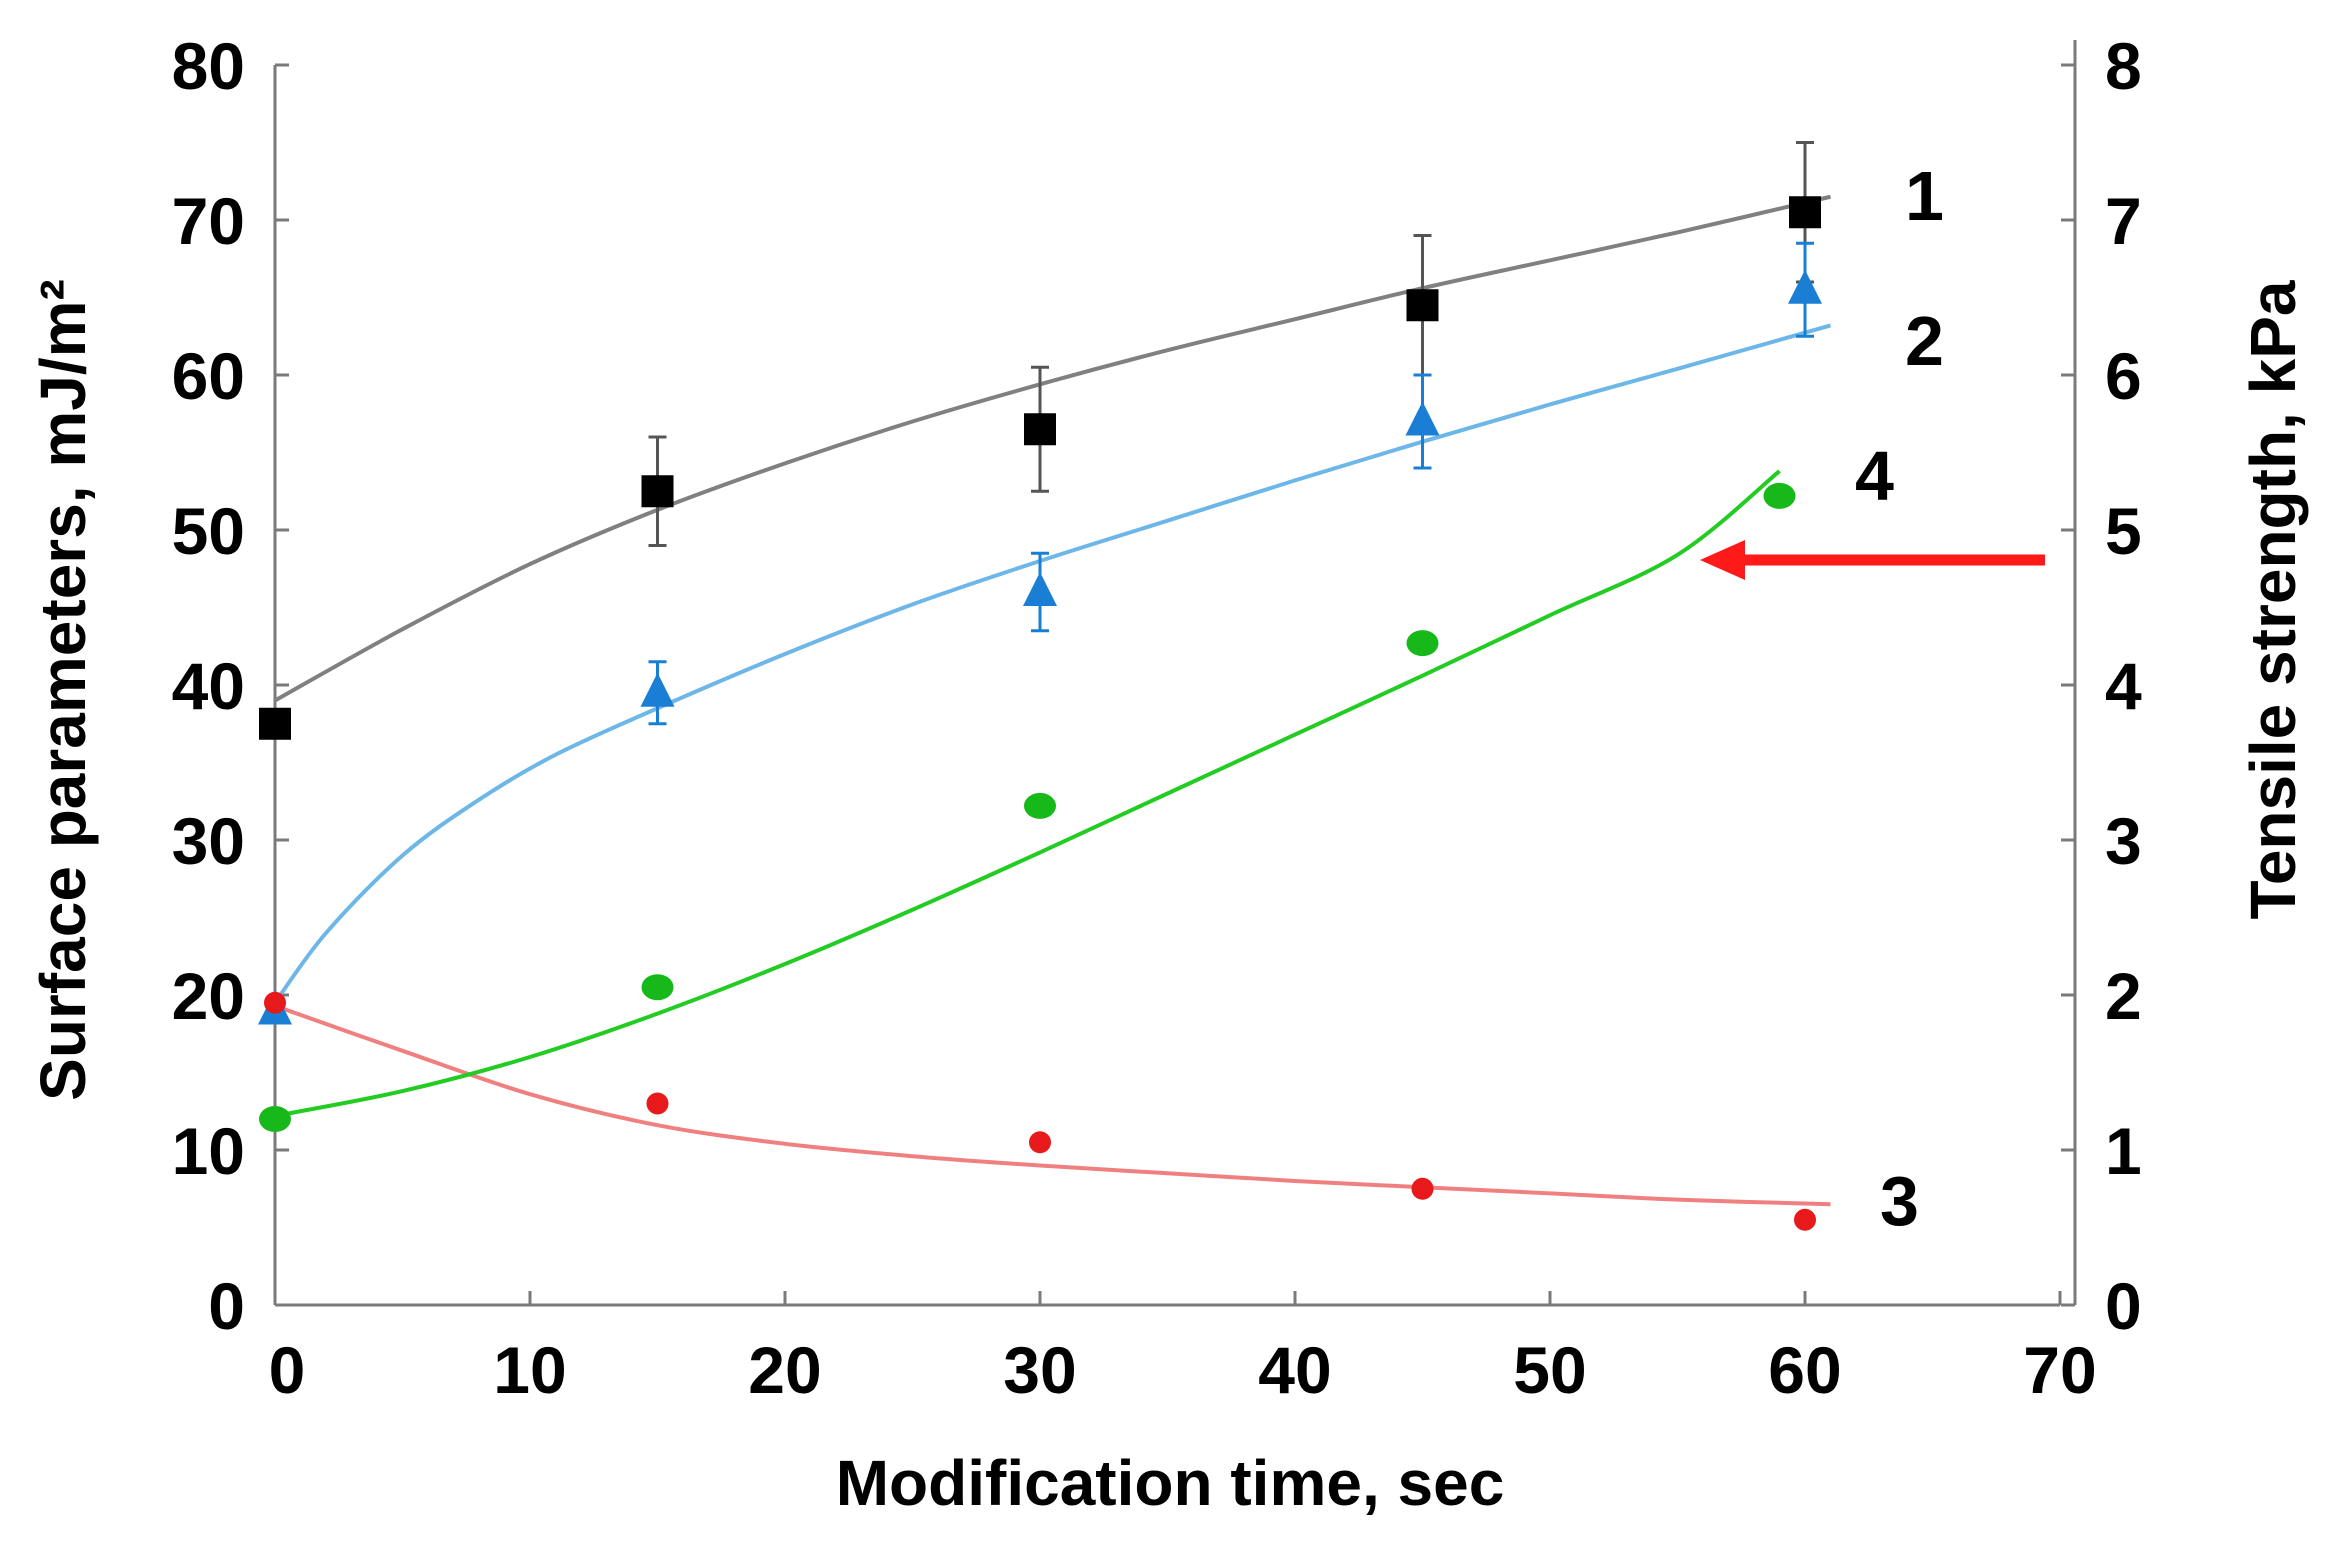 Image resolution: width=2325 pixels, height=1544 pixels. I want to click on y-axis-left-title: Surface parameters, mJ/m², so click(63, 690).